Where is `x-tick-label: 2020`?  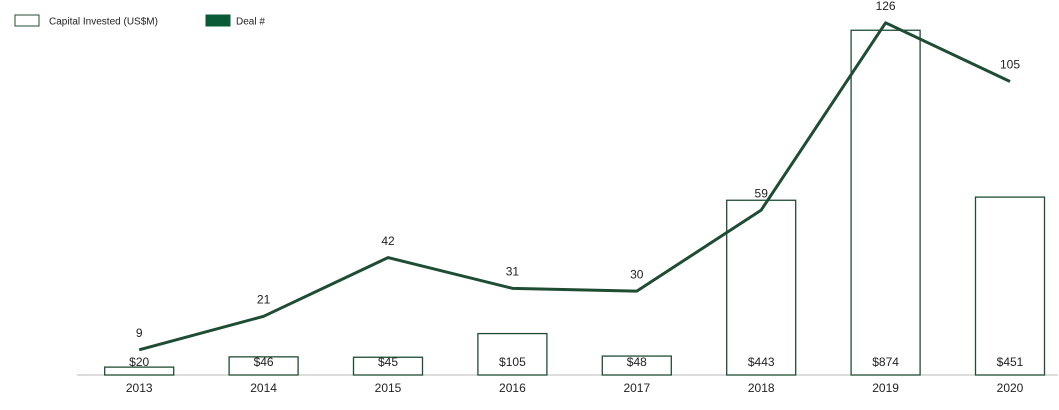
x-tick-label: 2020 is located at coordinates (1010, 388).